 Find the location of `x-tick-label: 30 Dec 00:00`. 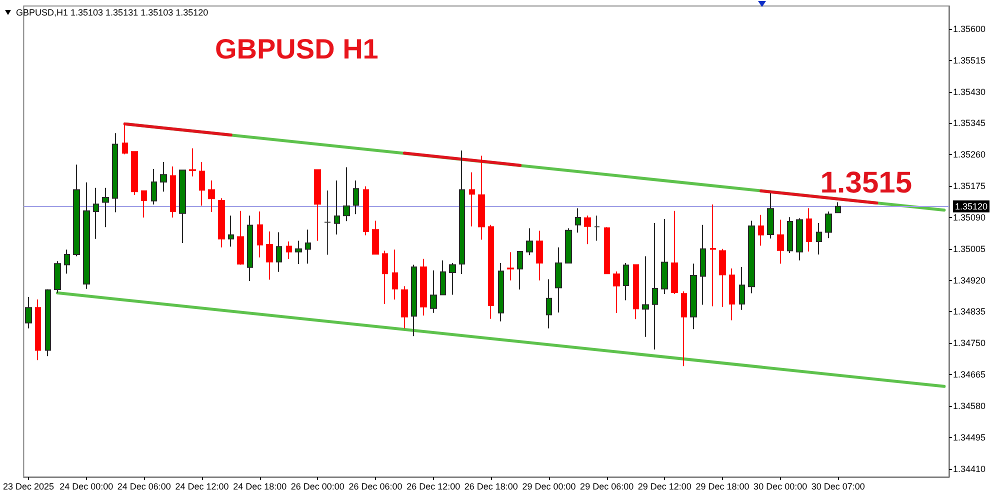

x-tick-label: 30 Dec 00:00 is located at coordinates (781, 487).